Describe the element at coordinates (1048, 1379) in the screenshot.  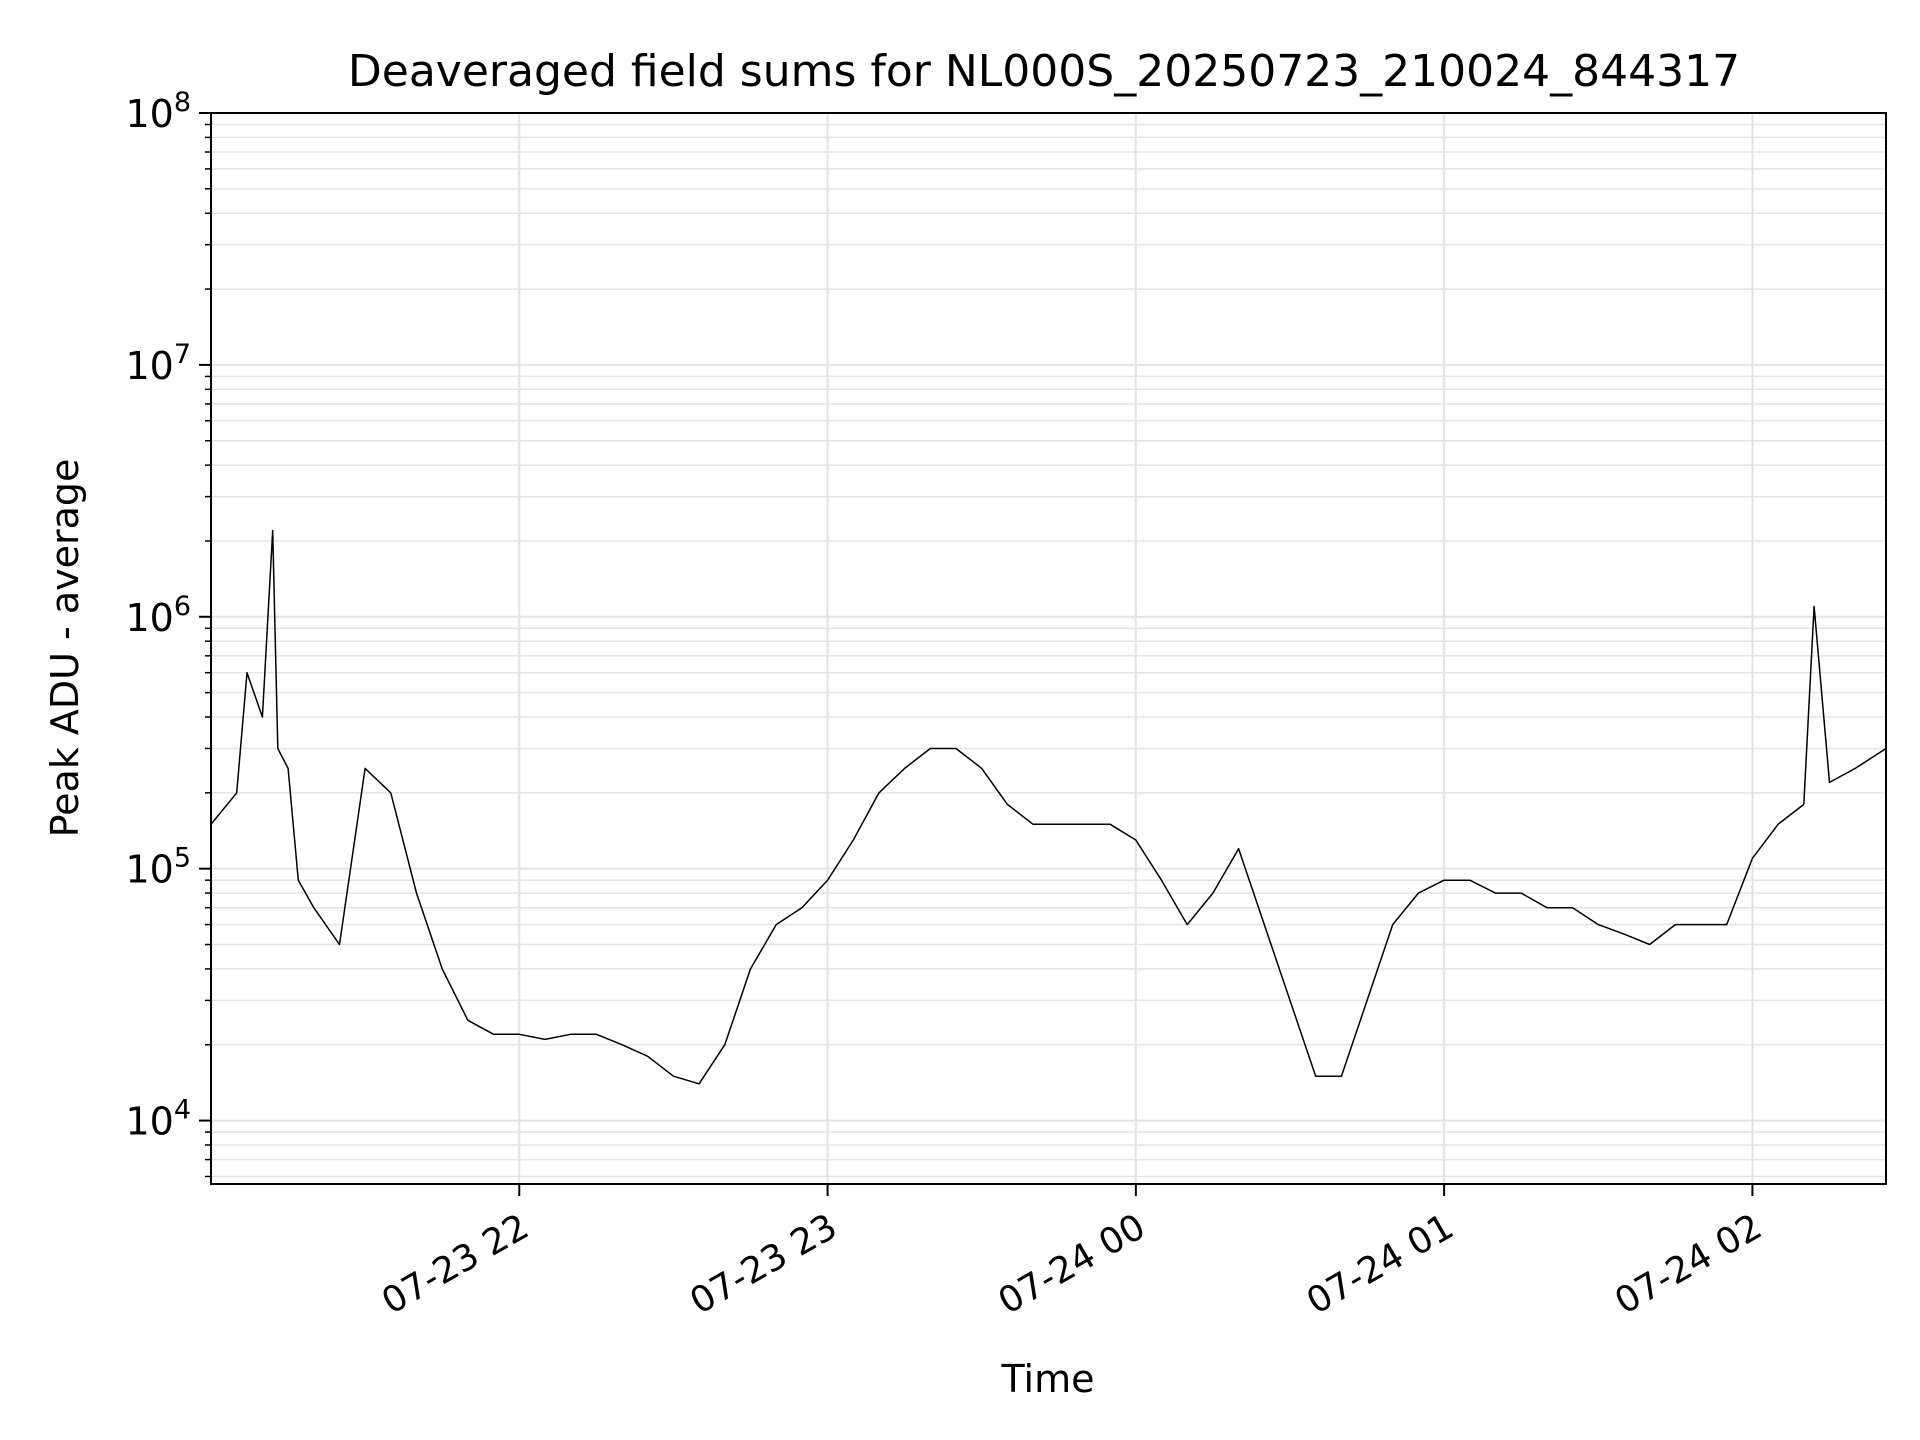
I see `x-axis-label: Time` at that location.